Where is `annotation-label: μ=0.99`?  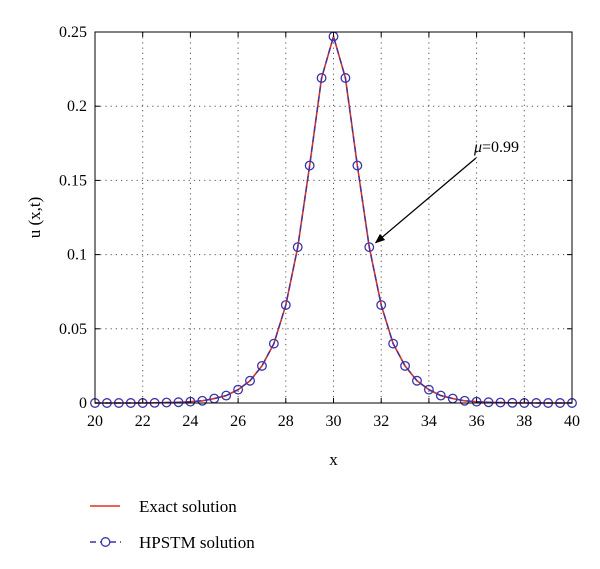 annotation-label: μ=0.99 is located at coordinates (496, 147).